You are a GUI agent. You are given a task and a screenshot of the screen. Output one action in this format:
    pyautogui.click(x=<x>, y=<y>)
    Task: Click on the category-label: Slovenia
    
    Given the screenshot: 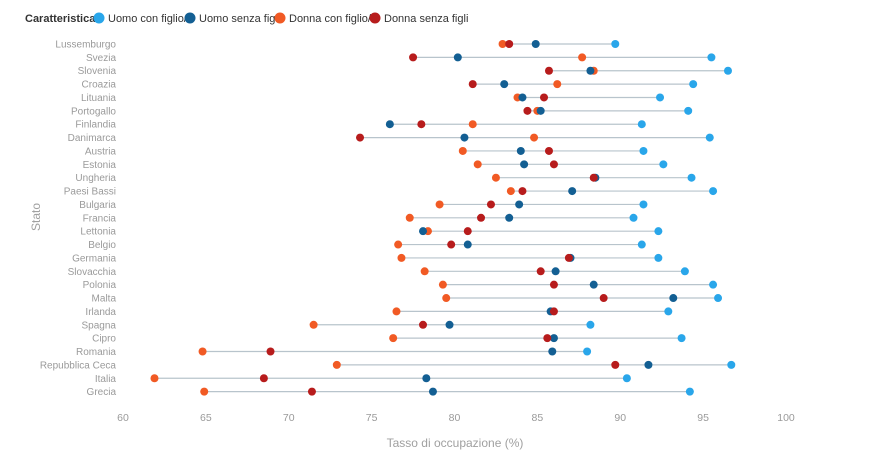 What is the action you would take?
    pyautogui.click(x=97, y=71)
    